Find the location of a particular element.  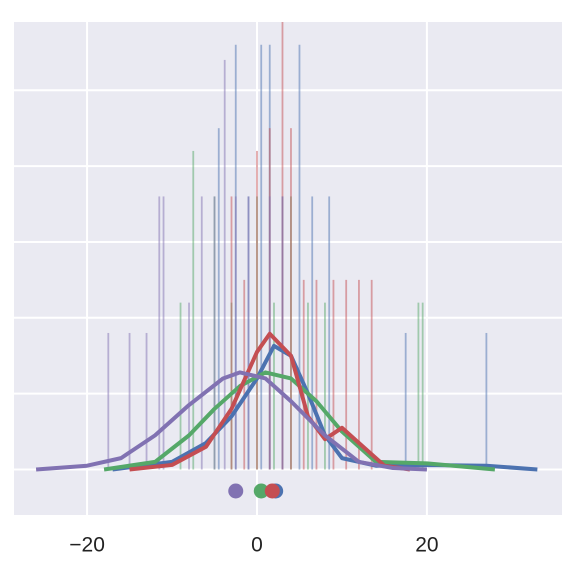

x-tick-label: −20 is located at coordinates (87, 544).